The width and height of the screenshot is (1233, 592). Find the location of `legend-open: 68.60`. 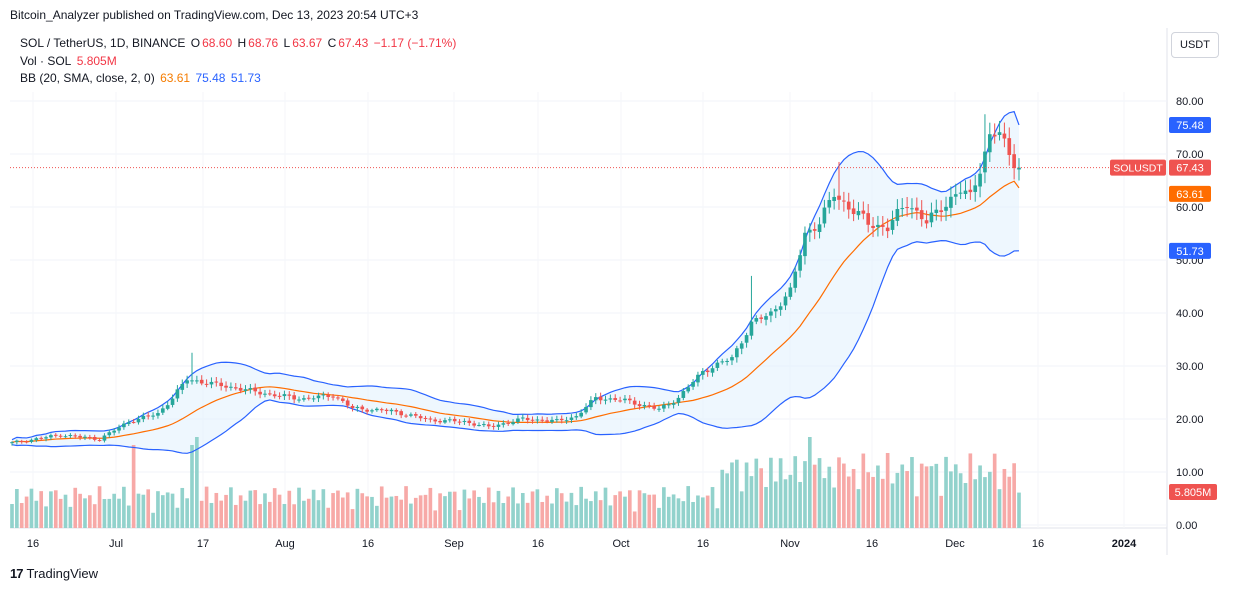

legend-open: 68.60 is located at coordinates (217, 43).